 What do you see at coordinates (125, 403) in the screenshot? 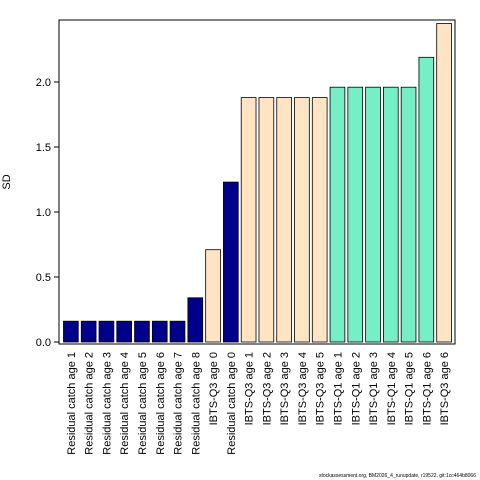
I see `x-tick-label: Residual catch age 4` at bounding box center [125, 403].